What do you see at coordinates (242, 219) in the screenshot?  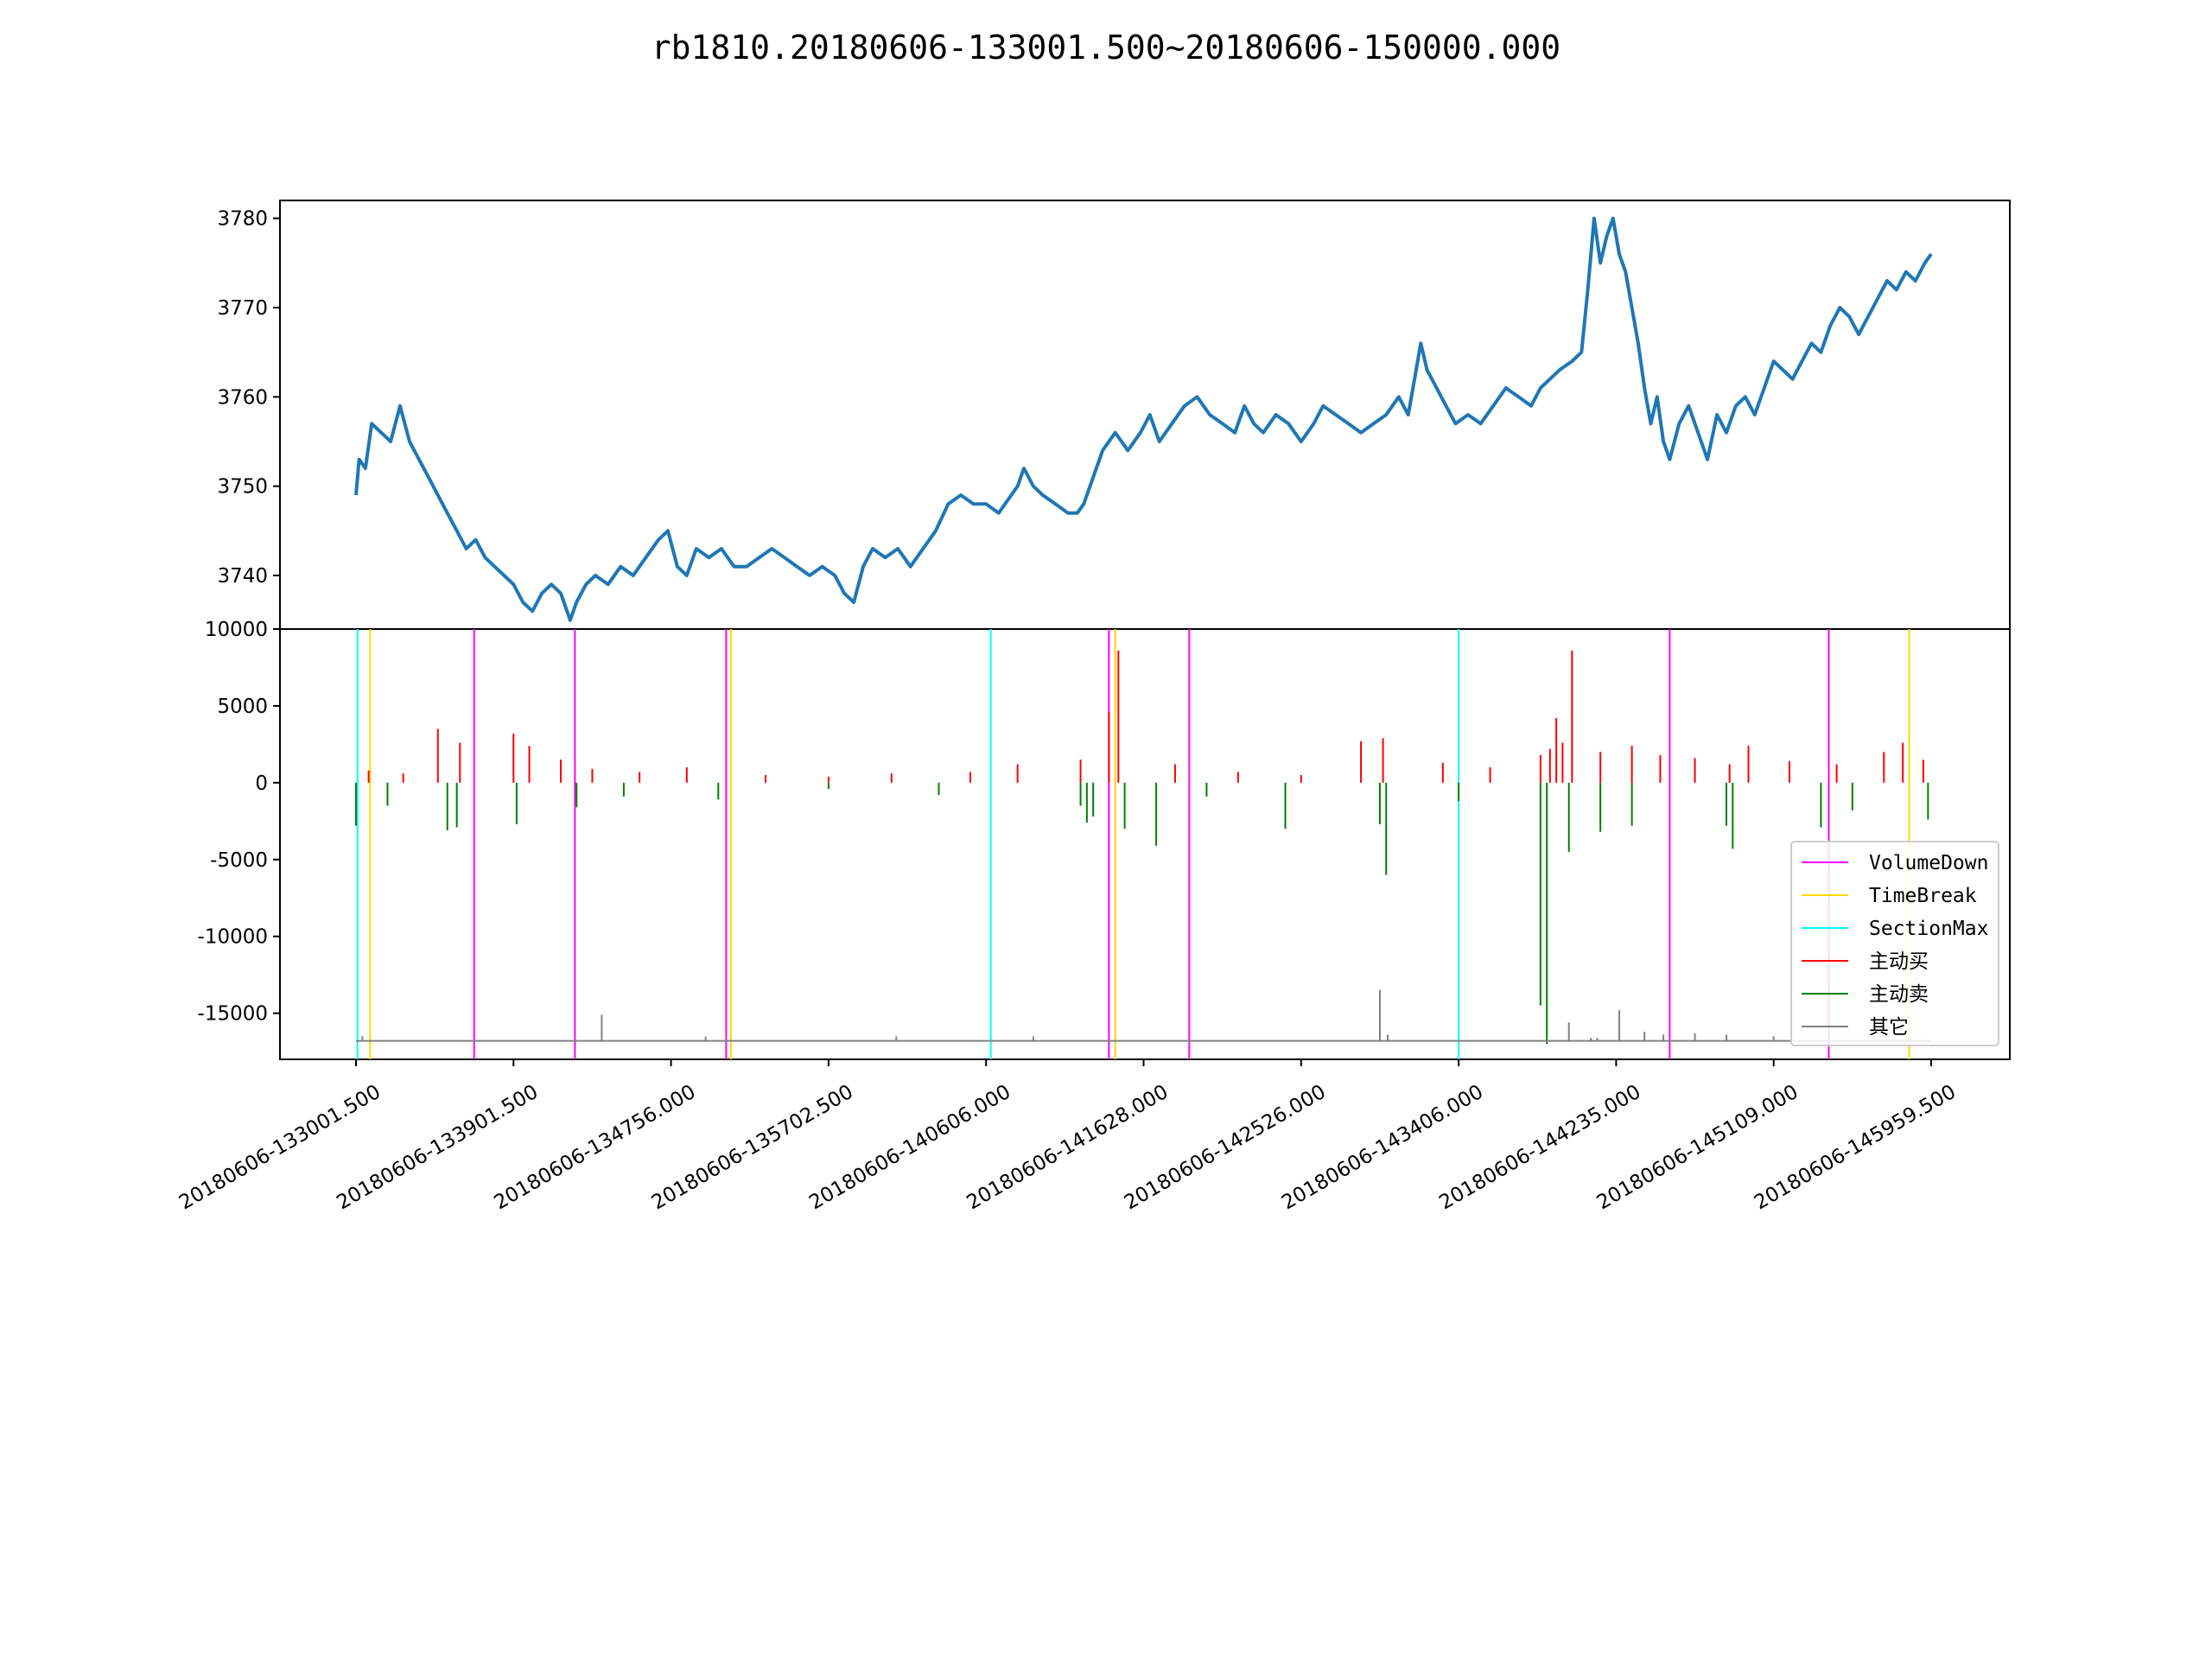 I see `price-y-tick-label: 3780` at bounding box center [242, 219].